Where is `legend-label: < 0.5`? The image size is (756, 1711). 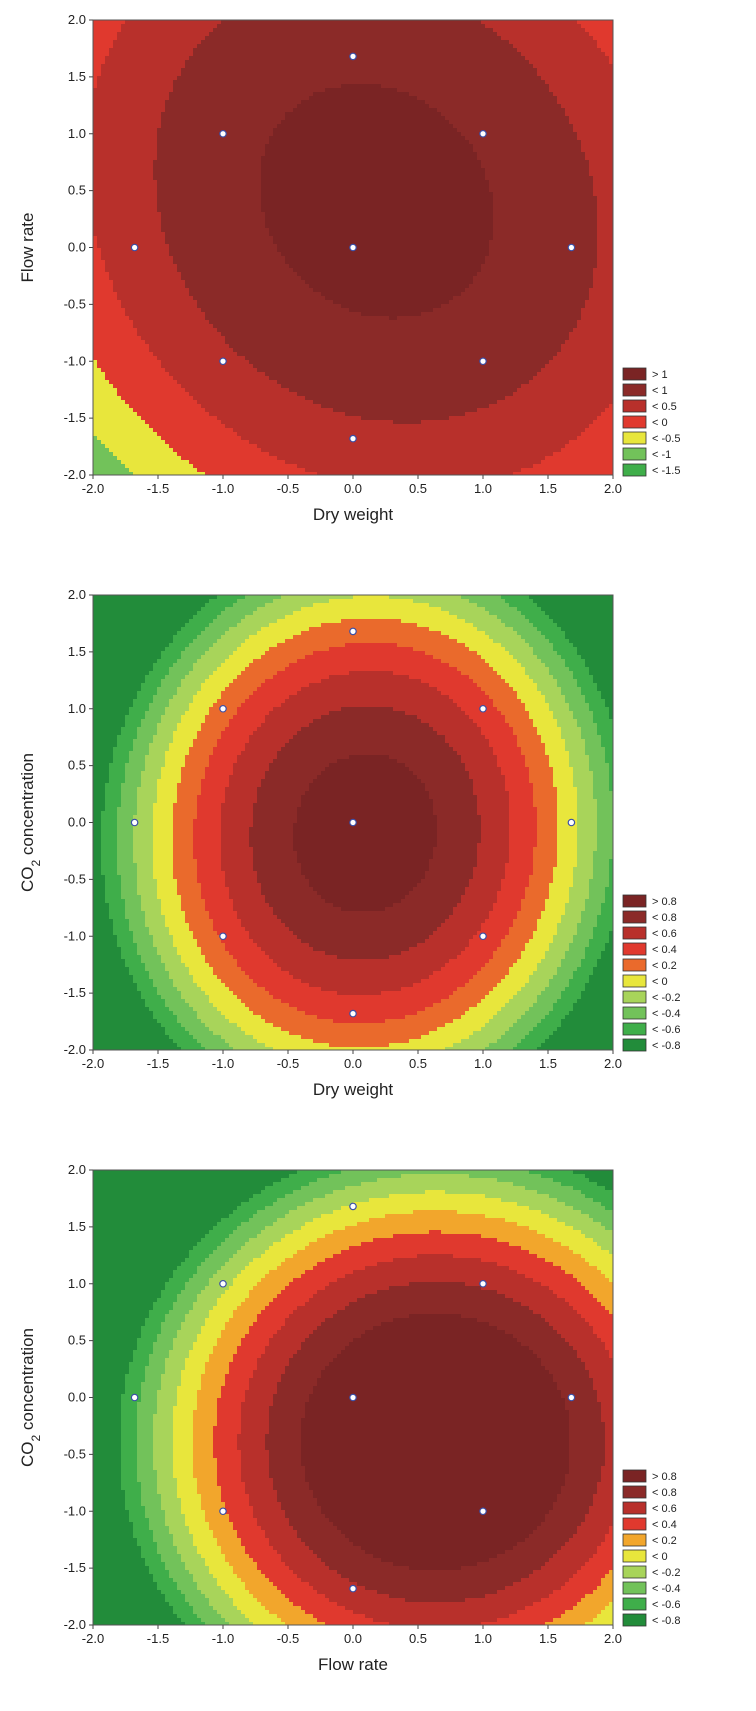 legend-label: < 0.5 is located at coordinates (664, 407).